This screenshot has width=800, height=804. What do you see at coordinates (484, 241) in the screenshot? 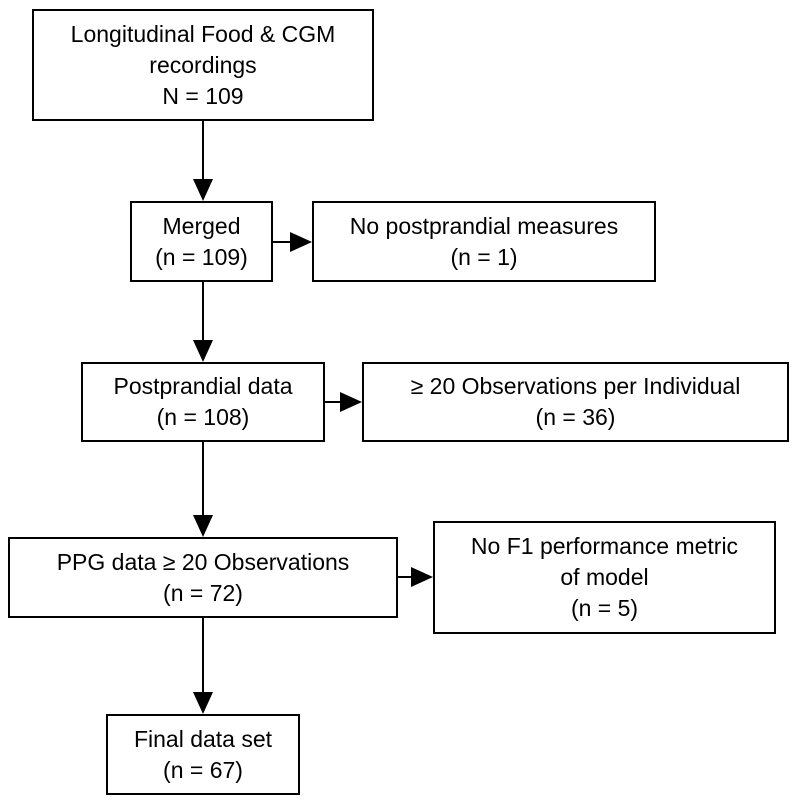
I see `no-postprandial-exclusion-box: No postprandial measures (n = 1)` at bounding box center [484, 241].